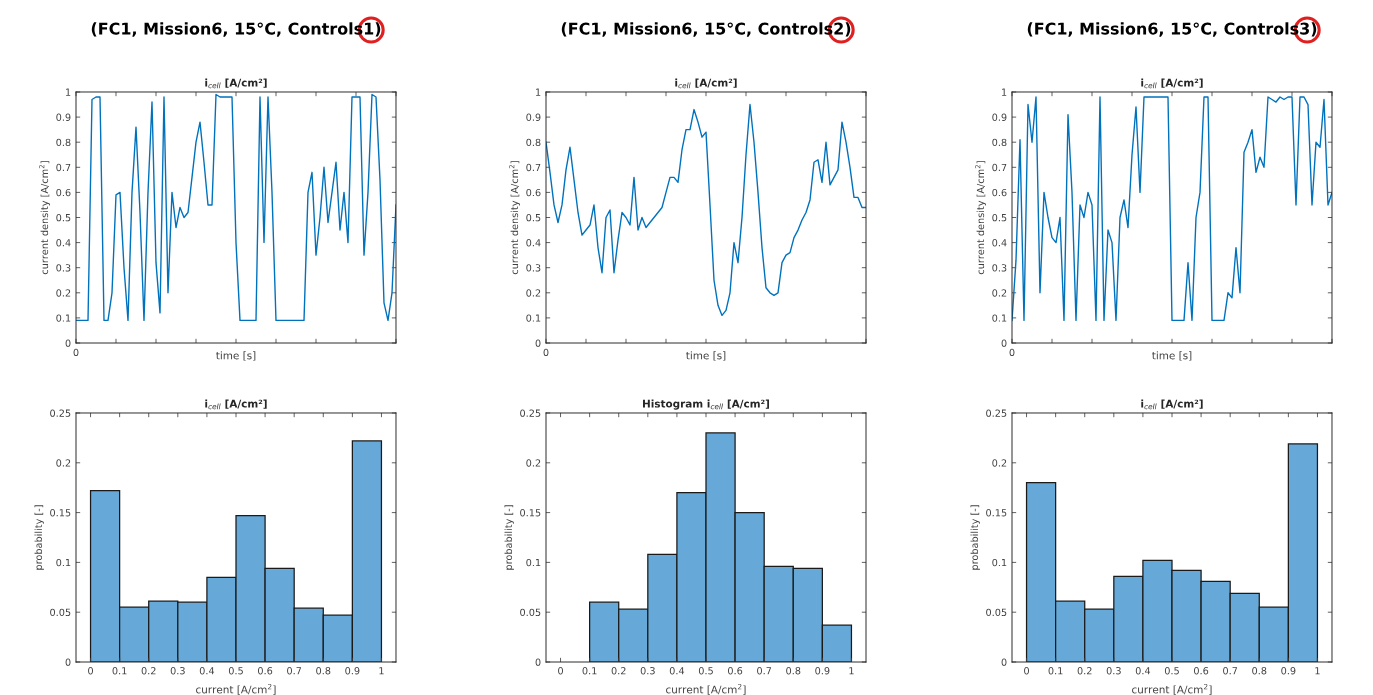 The width and height of the screenshot is (1373, 695). Describe the element at coordinates (706, 404) in the screenshot. I see `chart-subtitle: Histogram i$_{cell}$ [A/cm²]` at that location.